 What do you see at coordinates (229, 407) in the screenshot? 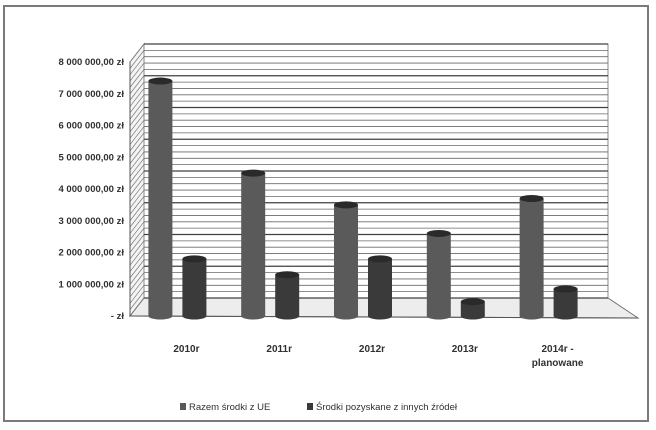
I see `legend-label: Razem środki z UE` at bounding box center [229, 407].